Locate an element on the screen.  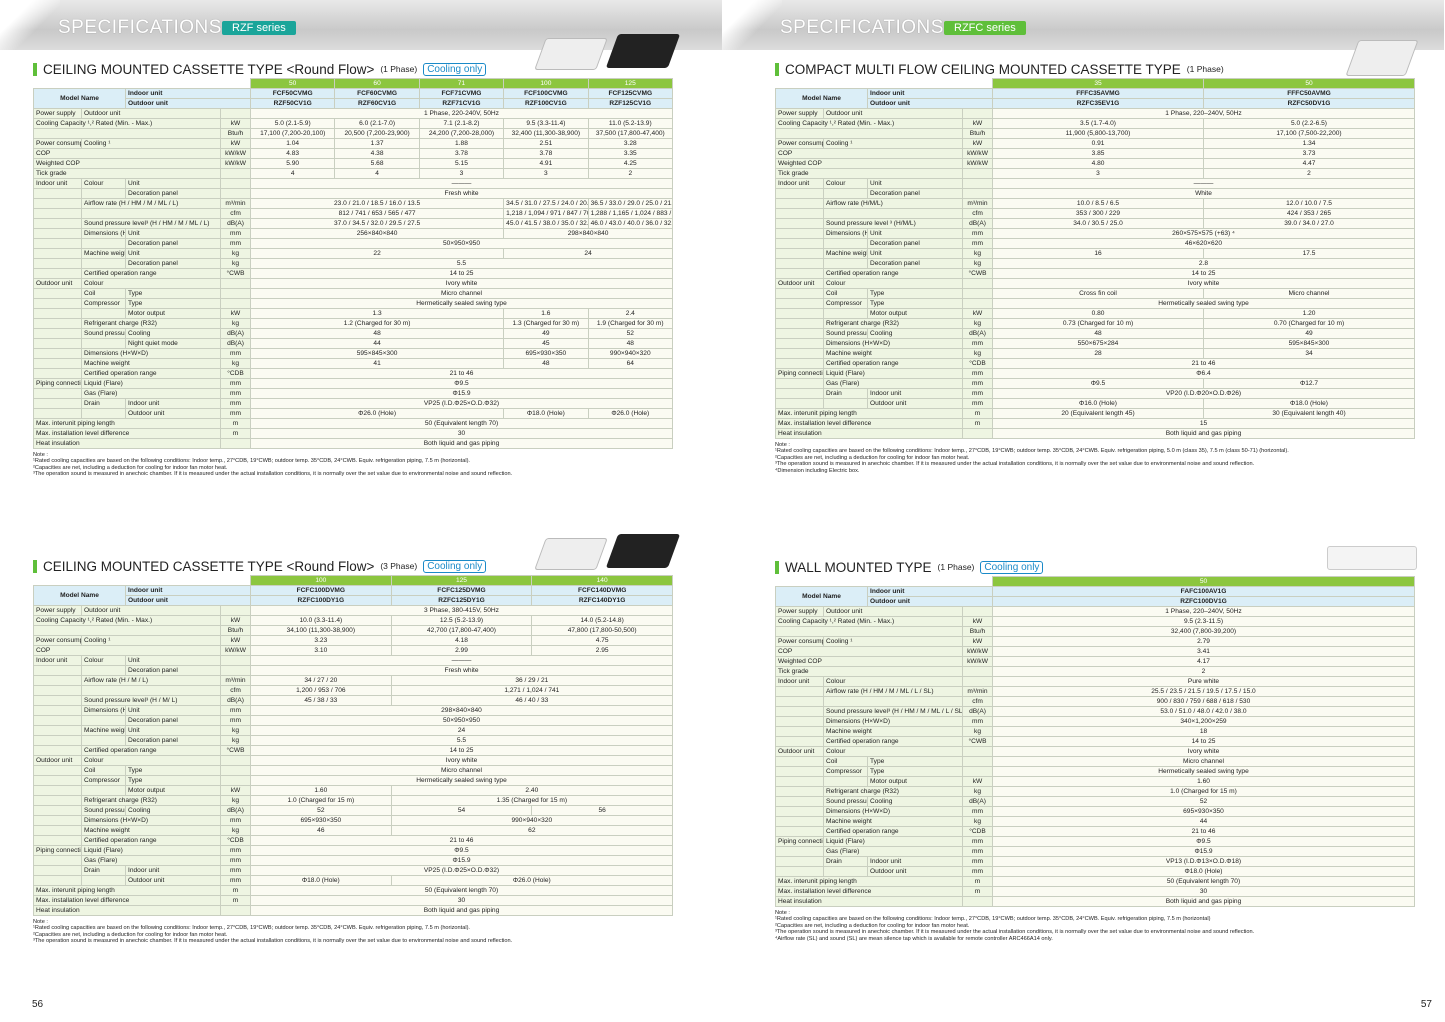
series-badge: RZF series is located at coordinates (259, 28).